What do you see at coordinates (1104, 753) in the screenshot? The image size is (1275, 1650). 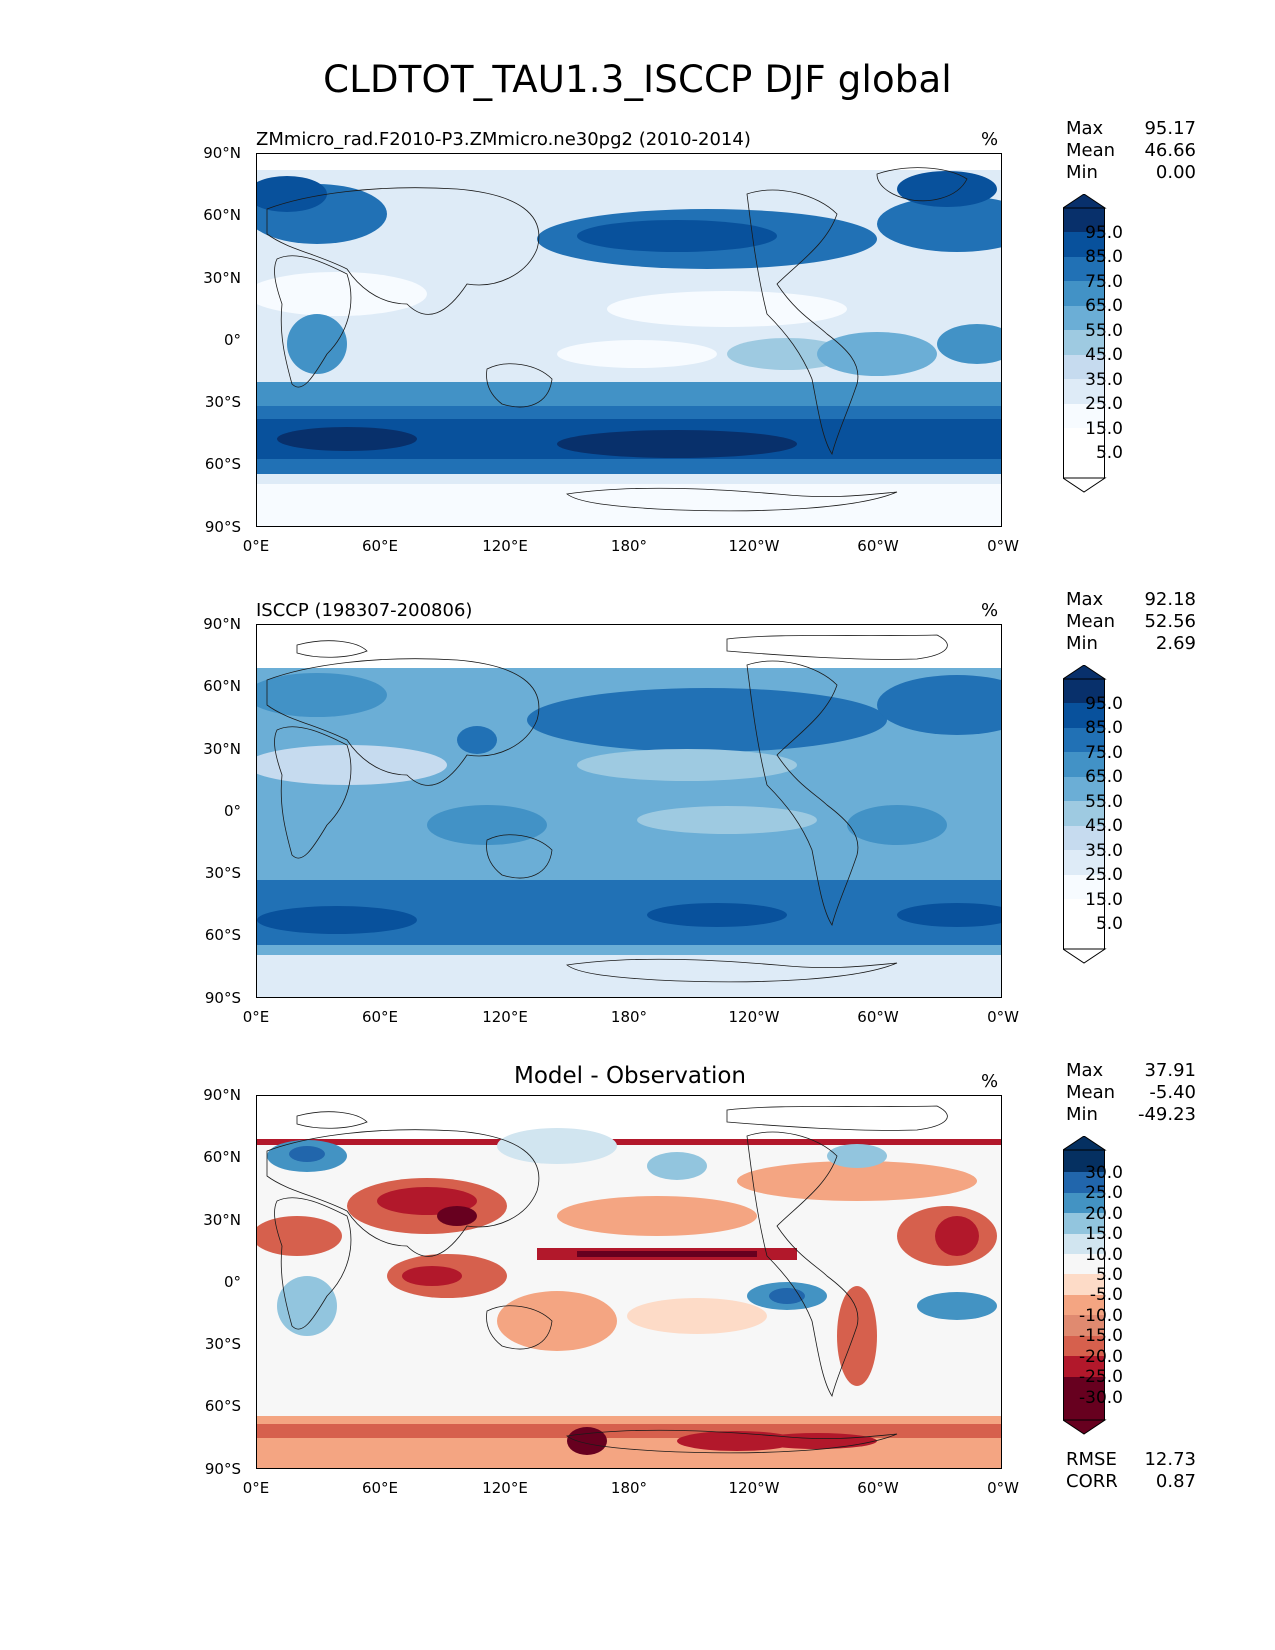 I see `colorbar-label: 75.0` at bounding box center [1104, 753].